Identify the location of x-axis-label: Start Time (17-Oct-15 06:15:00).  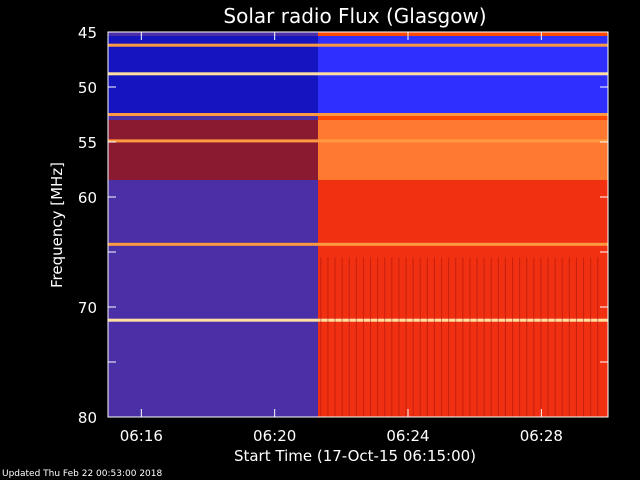
(355, 456).